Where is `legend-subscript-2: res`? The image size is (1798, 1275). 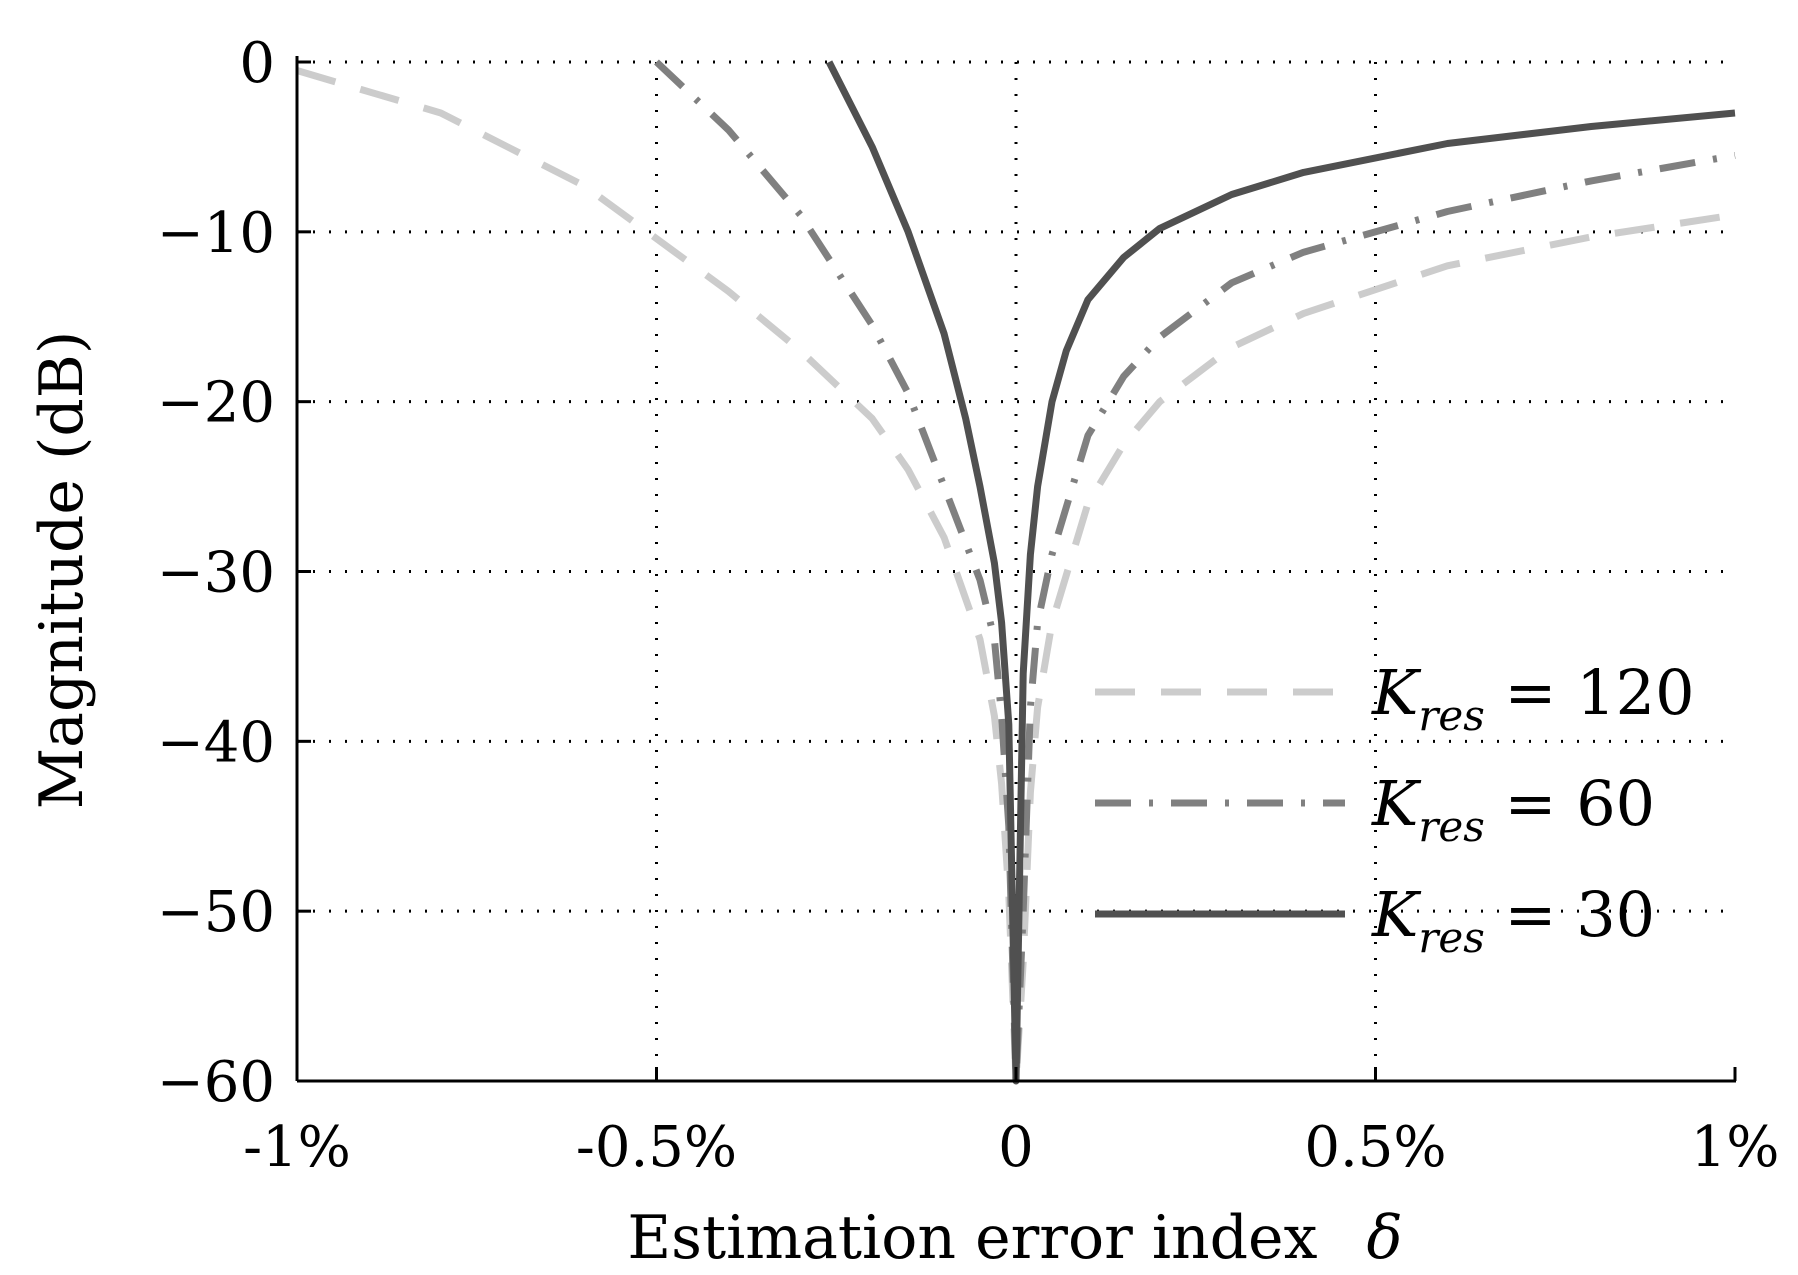
legend-subscript-2: res is located at coordinates (1451, 937).